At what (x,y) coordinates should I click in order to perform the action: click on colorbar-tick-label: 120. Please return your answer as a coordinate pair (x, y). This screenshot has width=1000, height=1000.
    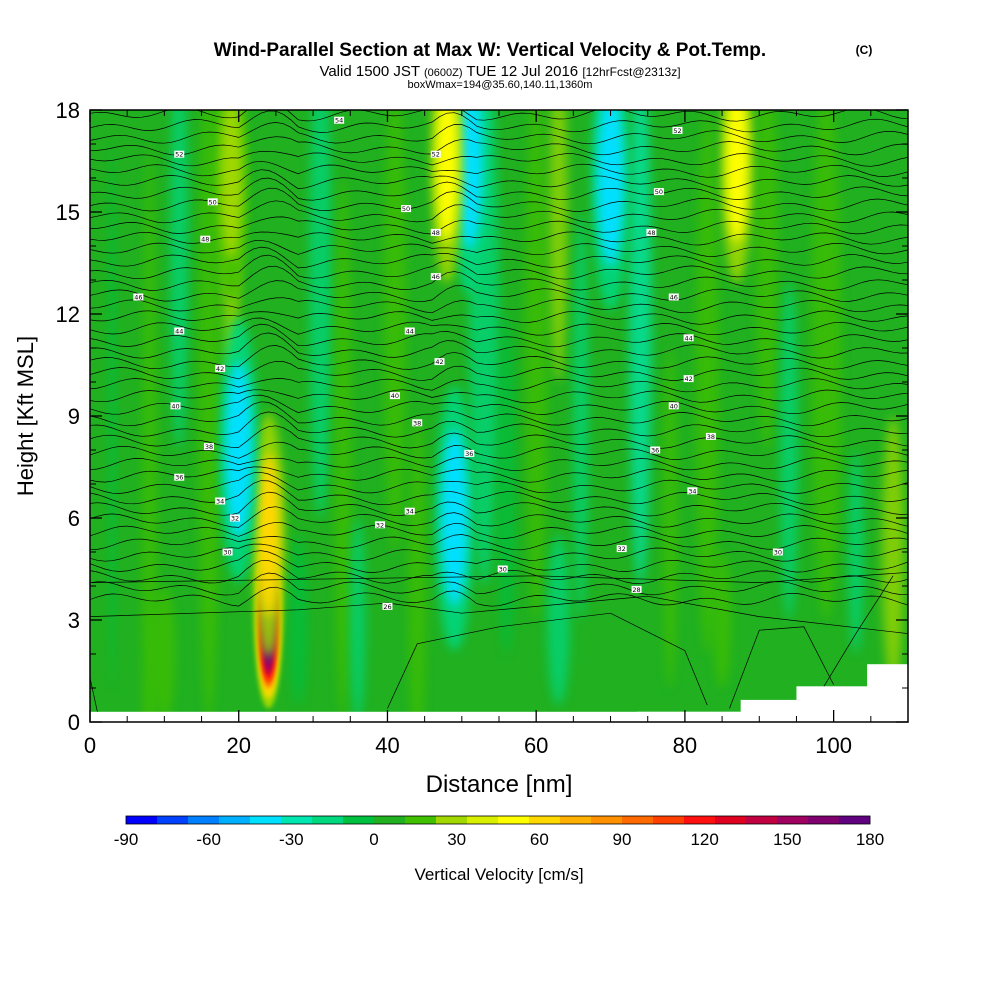
    Looking at the image, I should click on (704, 839).